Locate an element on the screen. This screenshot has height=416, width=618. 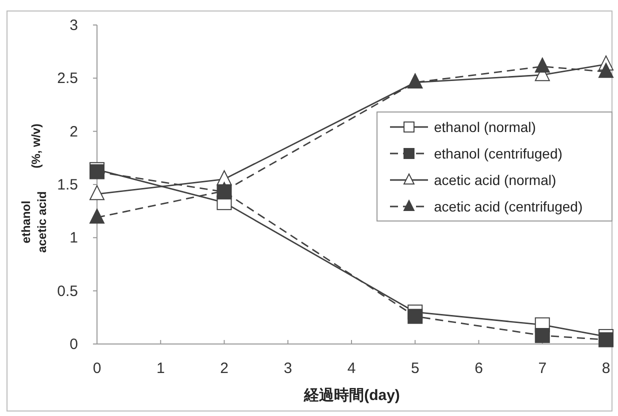
text: ethanol acetic acid (%, w/v) is located at coordinates (34, 188).